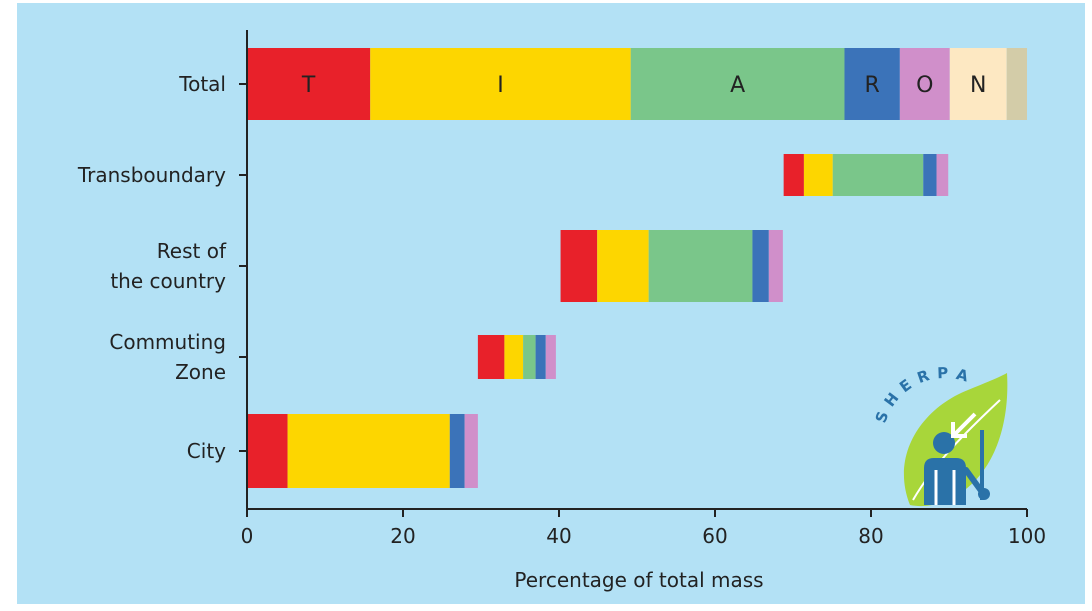  What do you see at coordinates (167, 342) in the screenshot?
I see `y-tick-label-commuting-zone-line-1: Commuting` at bounding box center [167, 342].